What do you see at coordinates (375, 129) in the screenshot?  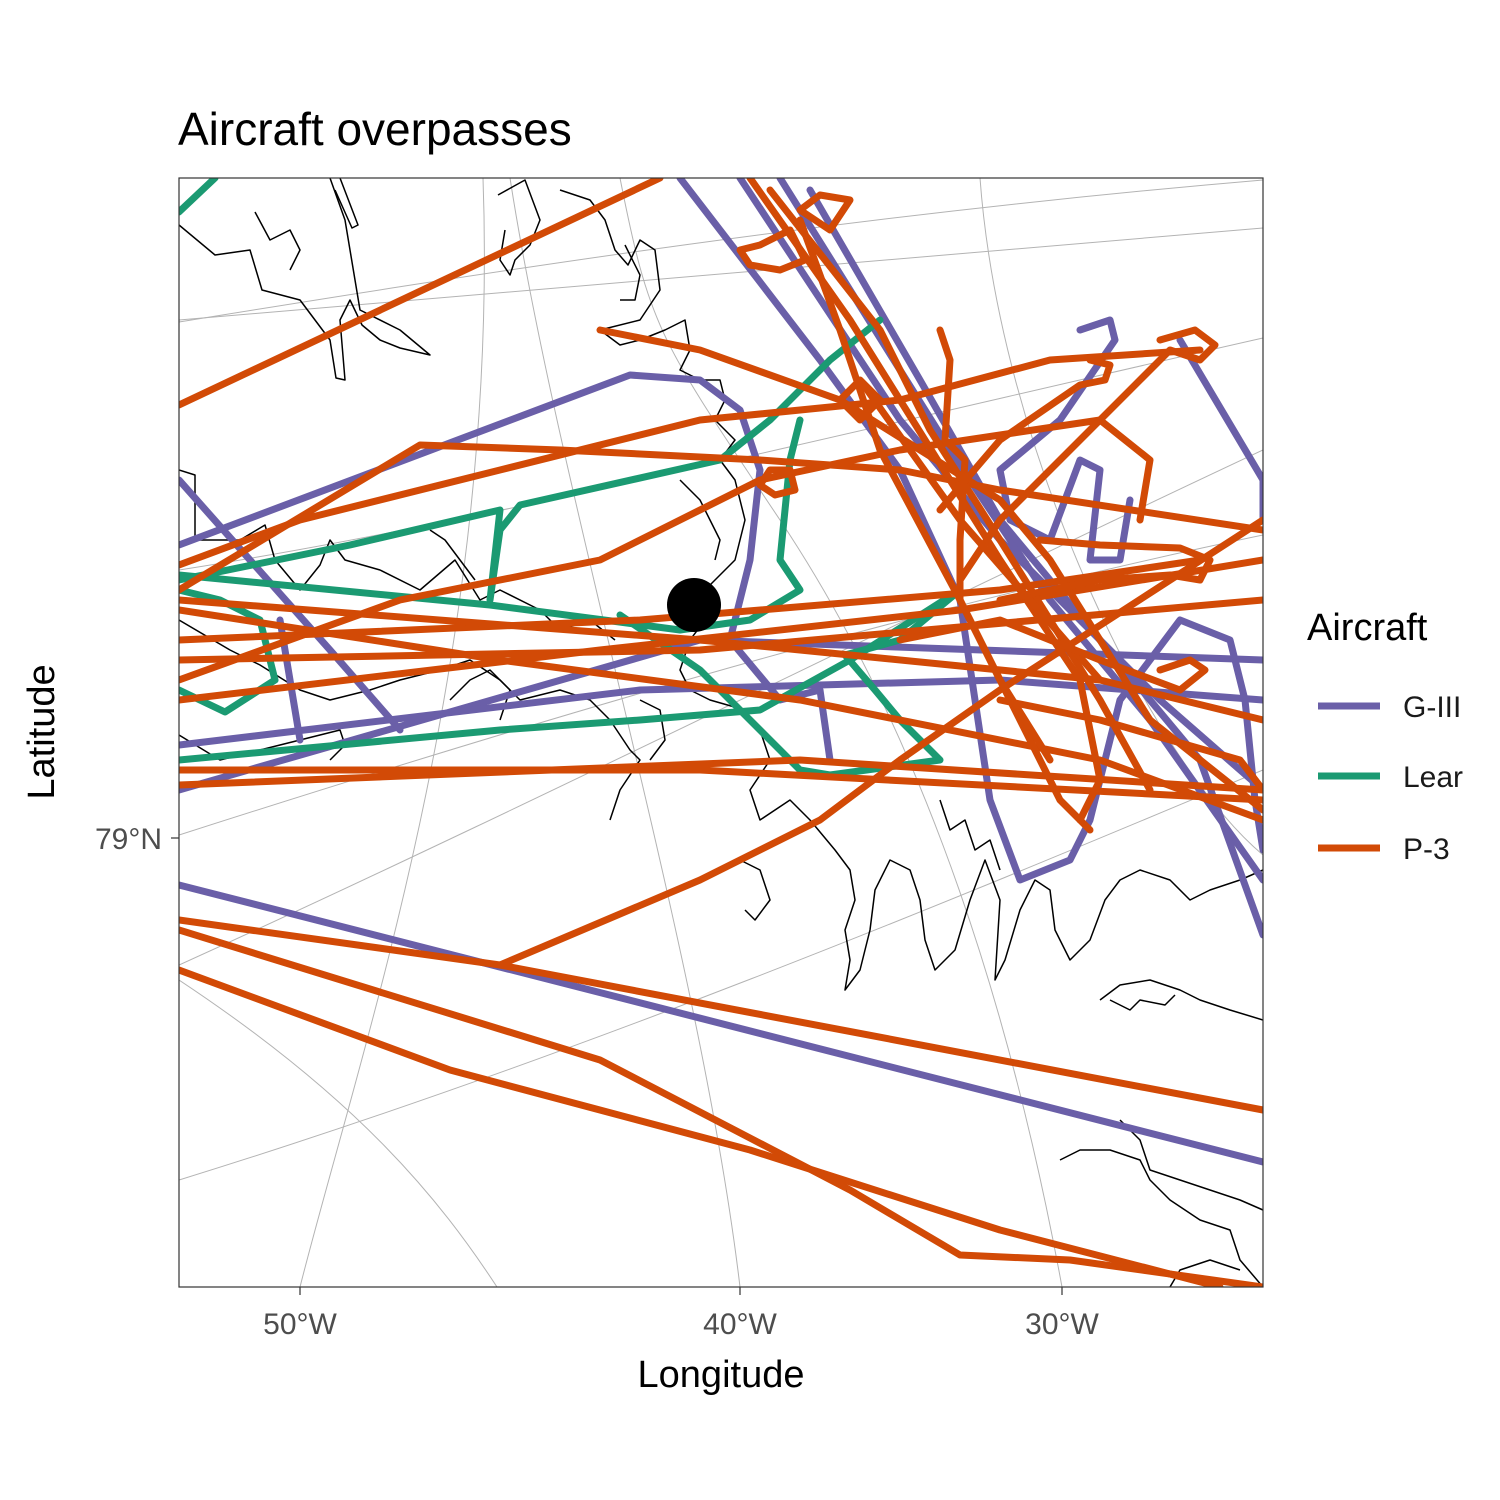 I see `chart-title: Aircraft overpasses` at bounding box center [375, 129].